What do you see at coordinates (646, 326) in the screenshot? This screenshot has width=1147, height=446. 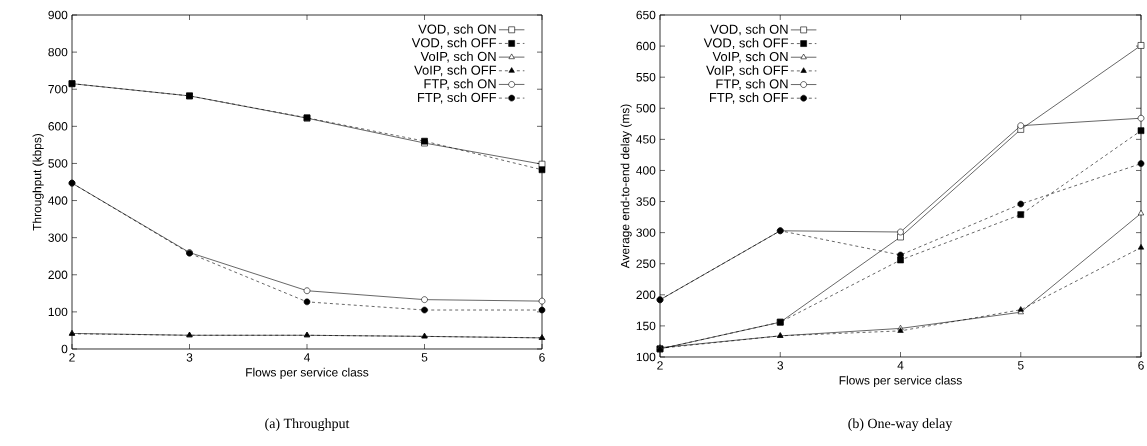 I see `y-tick-label: 150` at bounding box center [646, 326].